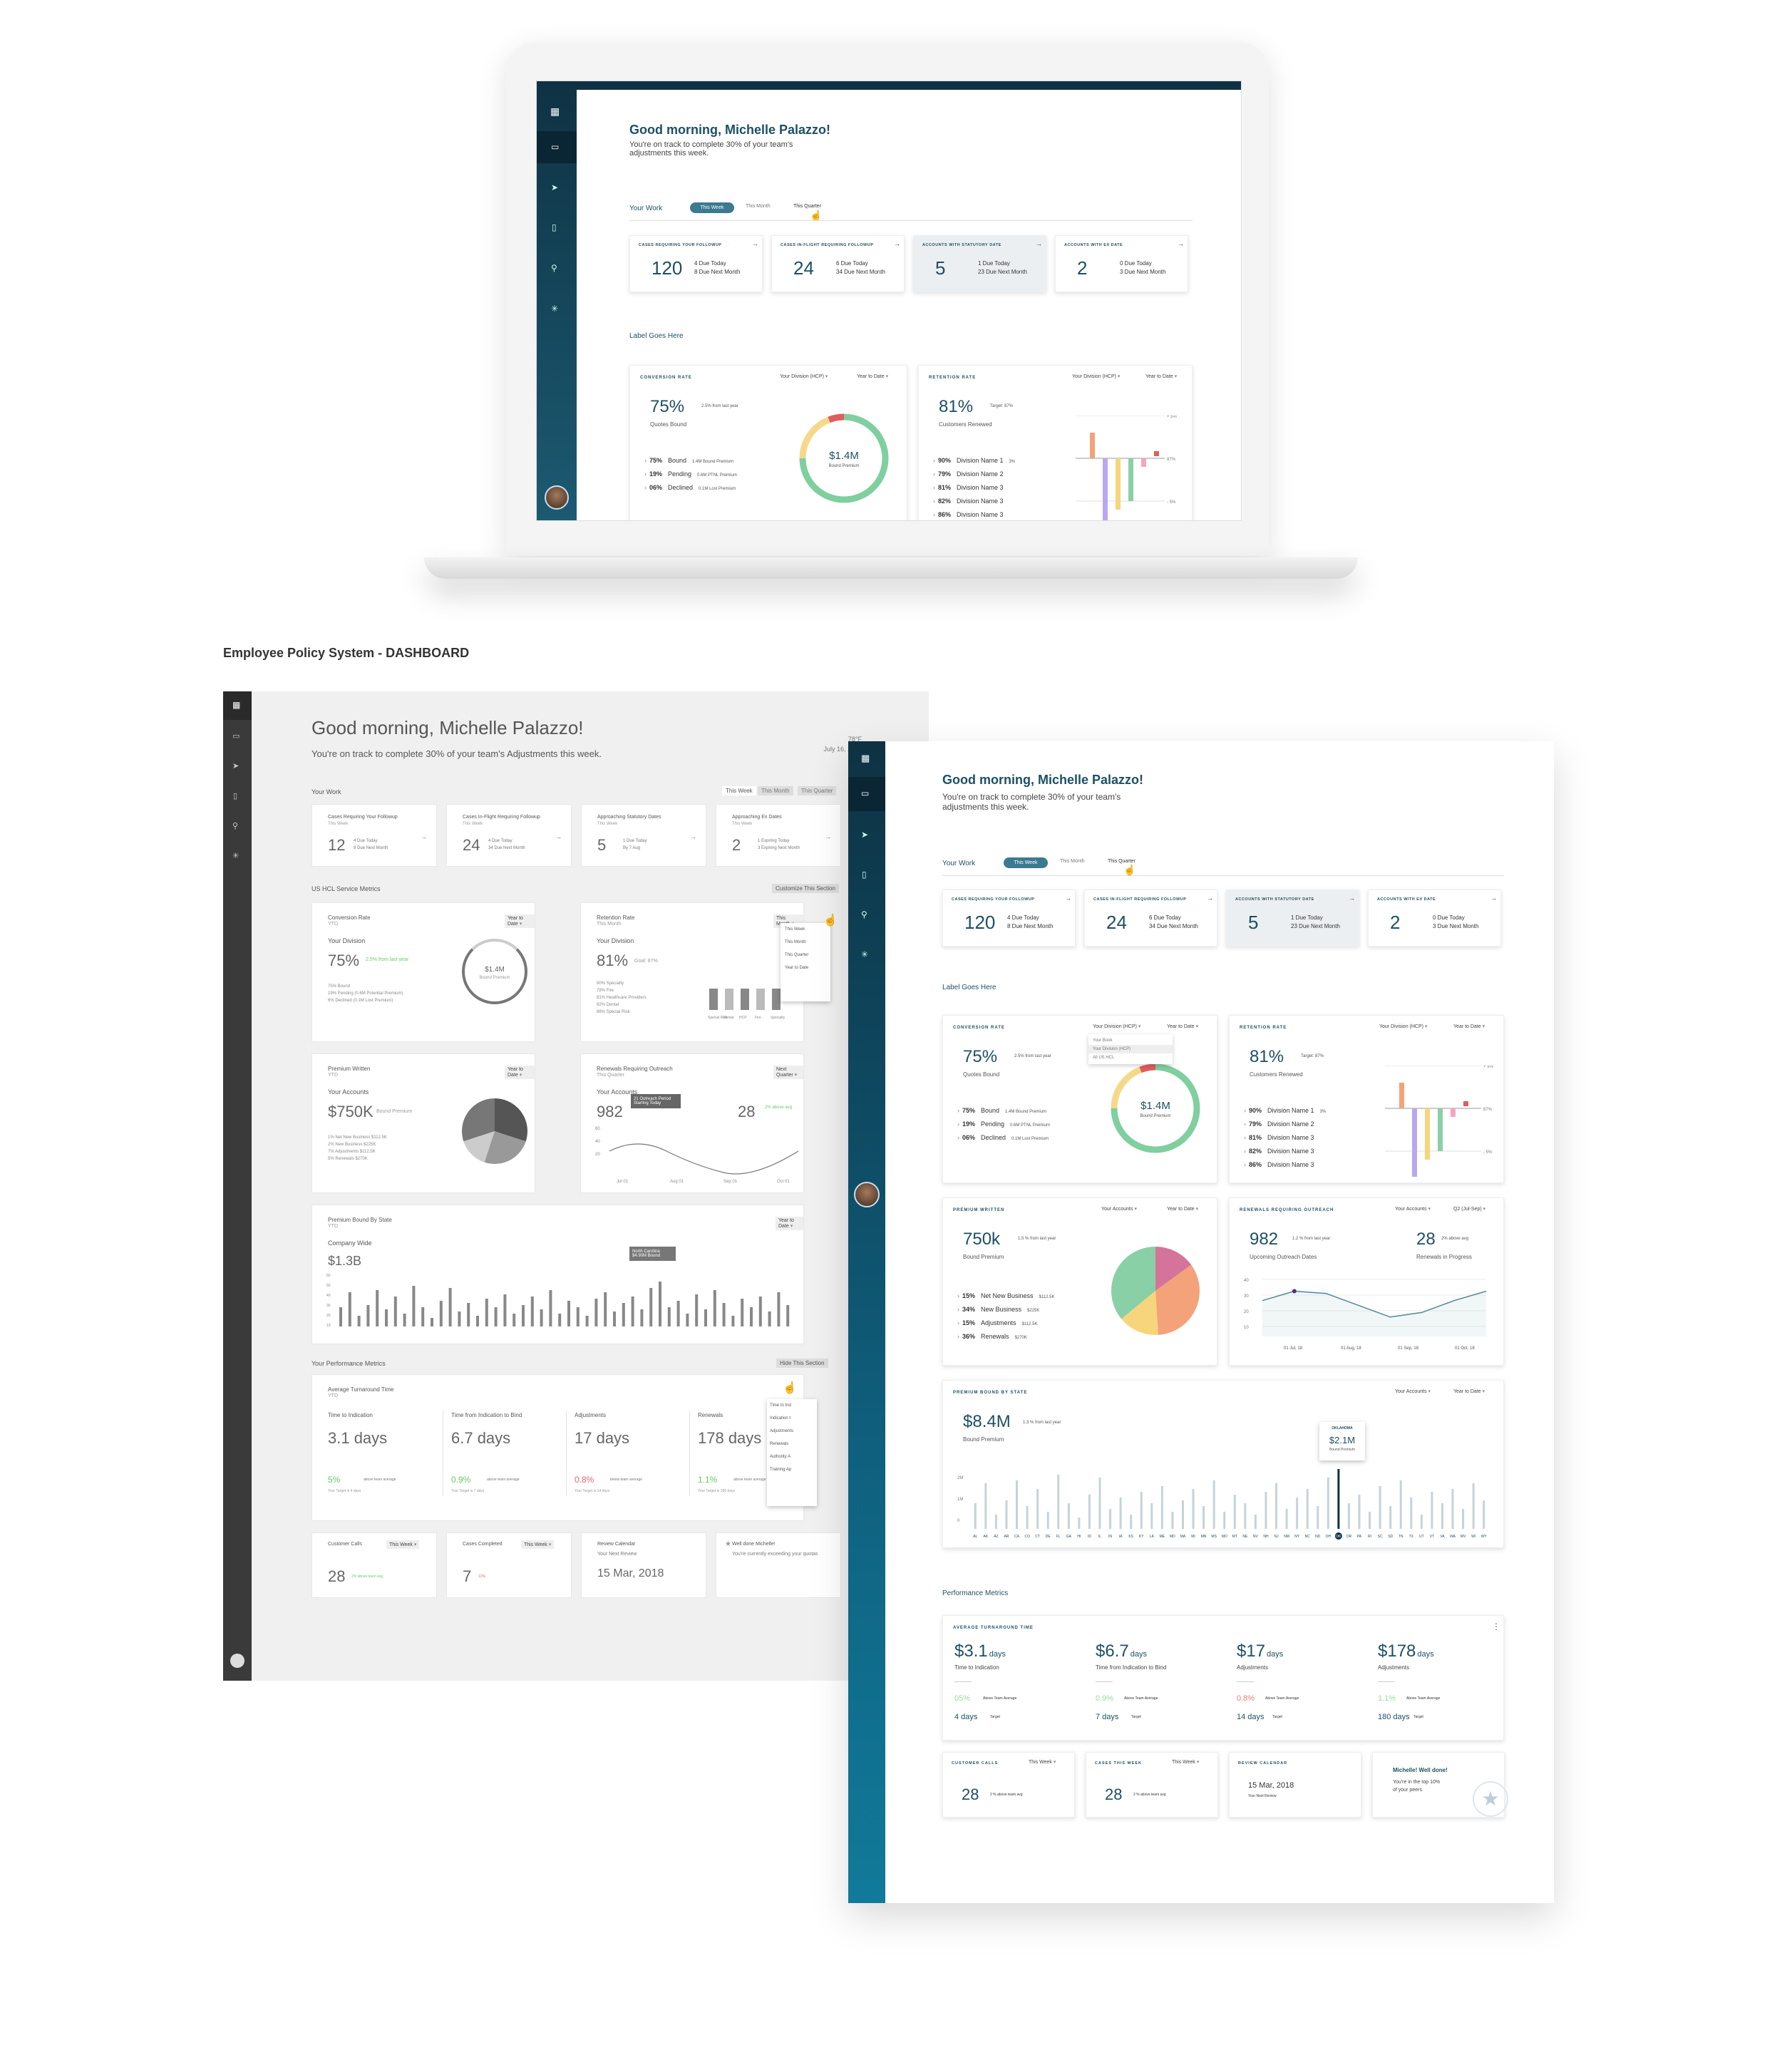 The width and height of the screenshot is (1782, 2072). Describe the element at coordinates (780, 1419) in the screenshot. I see `menu-item: Indication t` at that location.